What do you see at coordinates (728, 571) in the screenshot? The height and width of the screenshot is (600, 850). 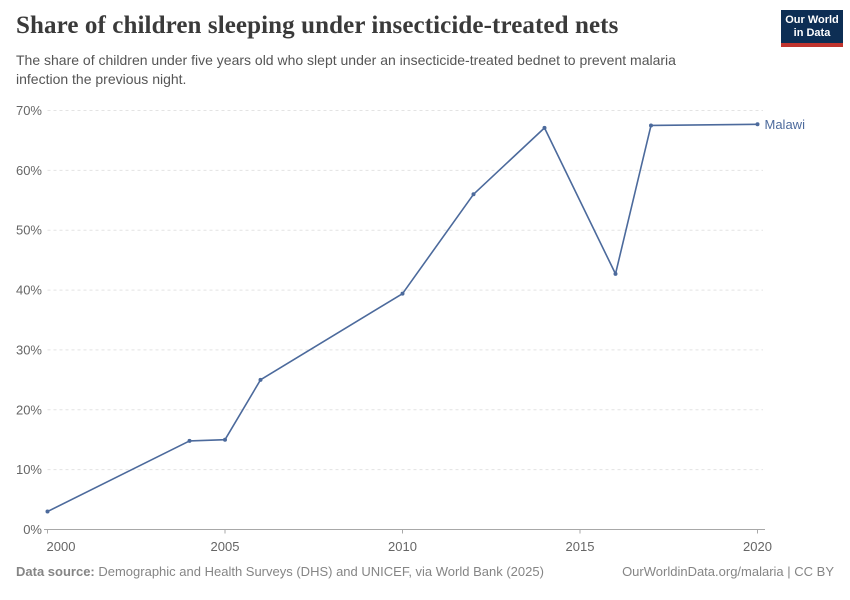 I see `owid-credit-link: OurWorldinData.org/malaria | CC BY` at bounding box center [728, 571].